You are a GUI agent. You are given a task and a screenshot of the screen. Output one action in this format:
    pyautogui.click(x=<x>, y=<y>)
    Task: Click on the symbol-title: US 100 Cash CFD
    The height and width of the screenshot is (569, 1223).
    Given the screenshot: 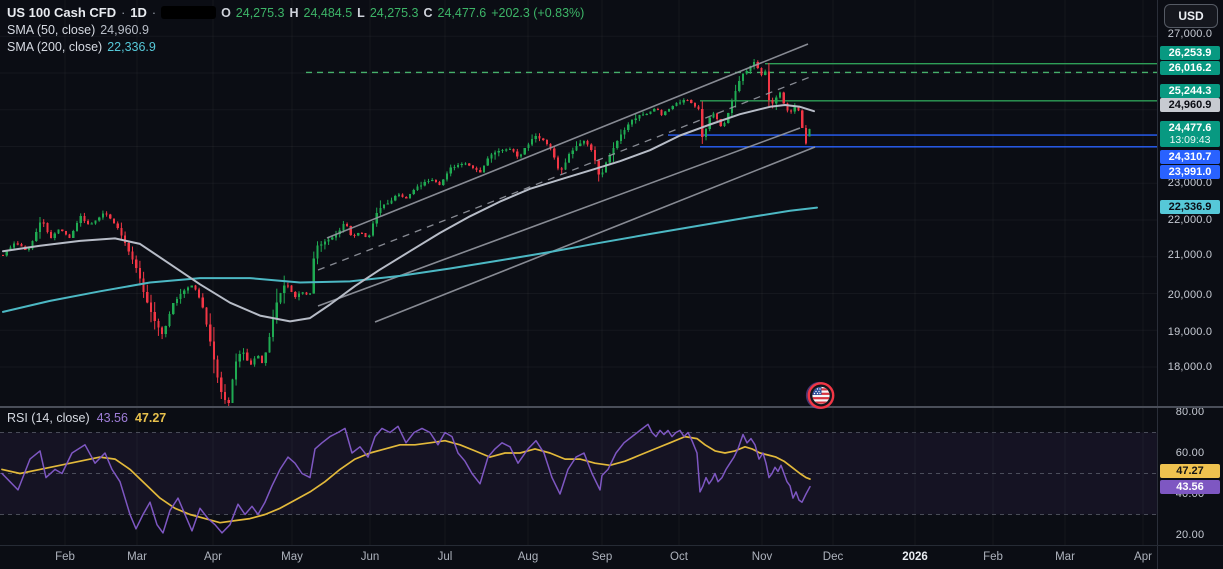 What is the action you would take?
    pyautogui.click(x=62, y=12)
    